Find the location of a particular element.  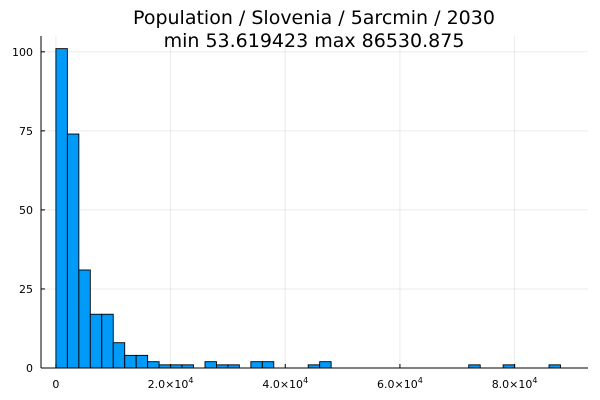

x-tick-labels: 0 2.0×10⁴ 4.0×10⁴ 6.0×10⁴ 8.0×10⁴ is located at coordinates (294, 383).